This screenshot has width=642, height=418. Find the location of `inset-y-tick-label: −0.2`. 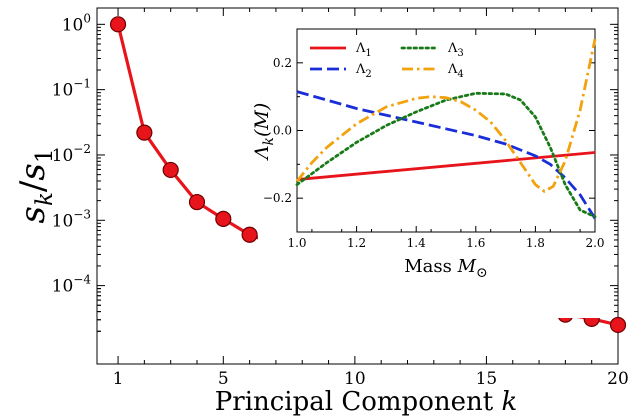

inset-y-tick-label: −0.2 is located at coordinates (277, 198).